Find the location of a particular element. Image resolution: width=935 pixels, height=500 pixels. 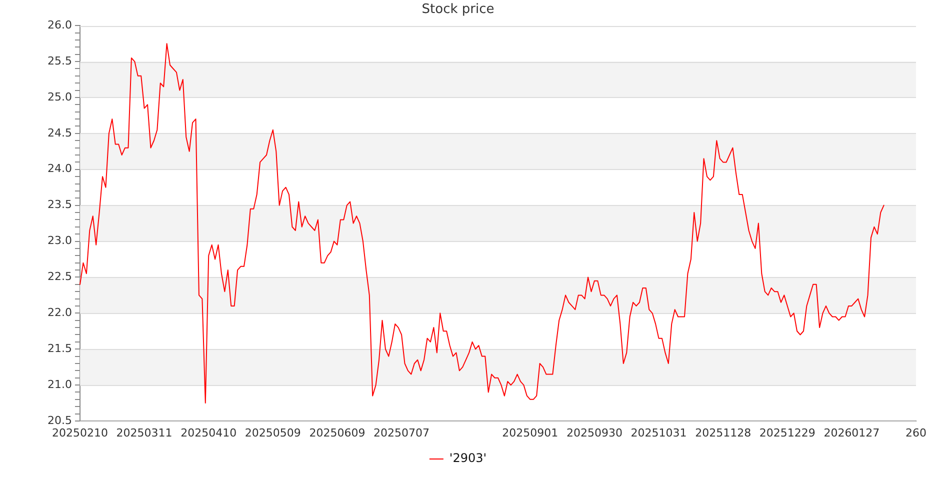

y-tick-label: 24.5 is located at coordinates (60, 133).